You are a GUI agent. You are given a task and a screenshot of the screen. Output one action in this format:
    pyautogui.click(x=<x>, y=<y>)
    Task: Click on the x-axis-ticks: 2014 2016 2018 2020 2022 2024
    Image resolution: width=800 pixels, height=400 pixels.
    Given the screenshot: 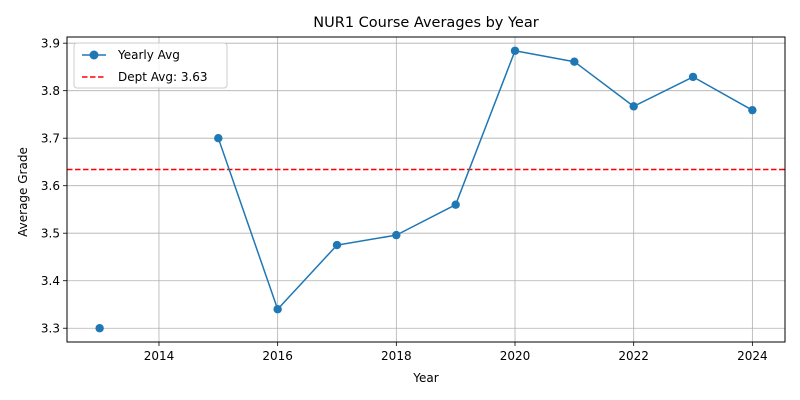 What is the action you would take?
    pyautogui.click(x=456, y=352)
    